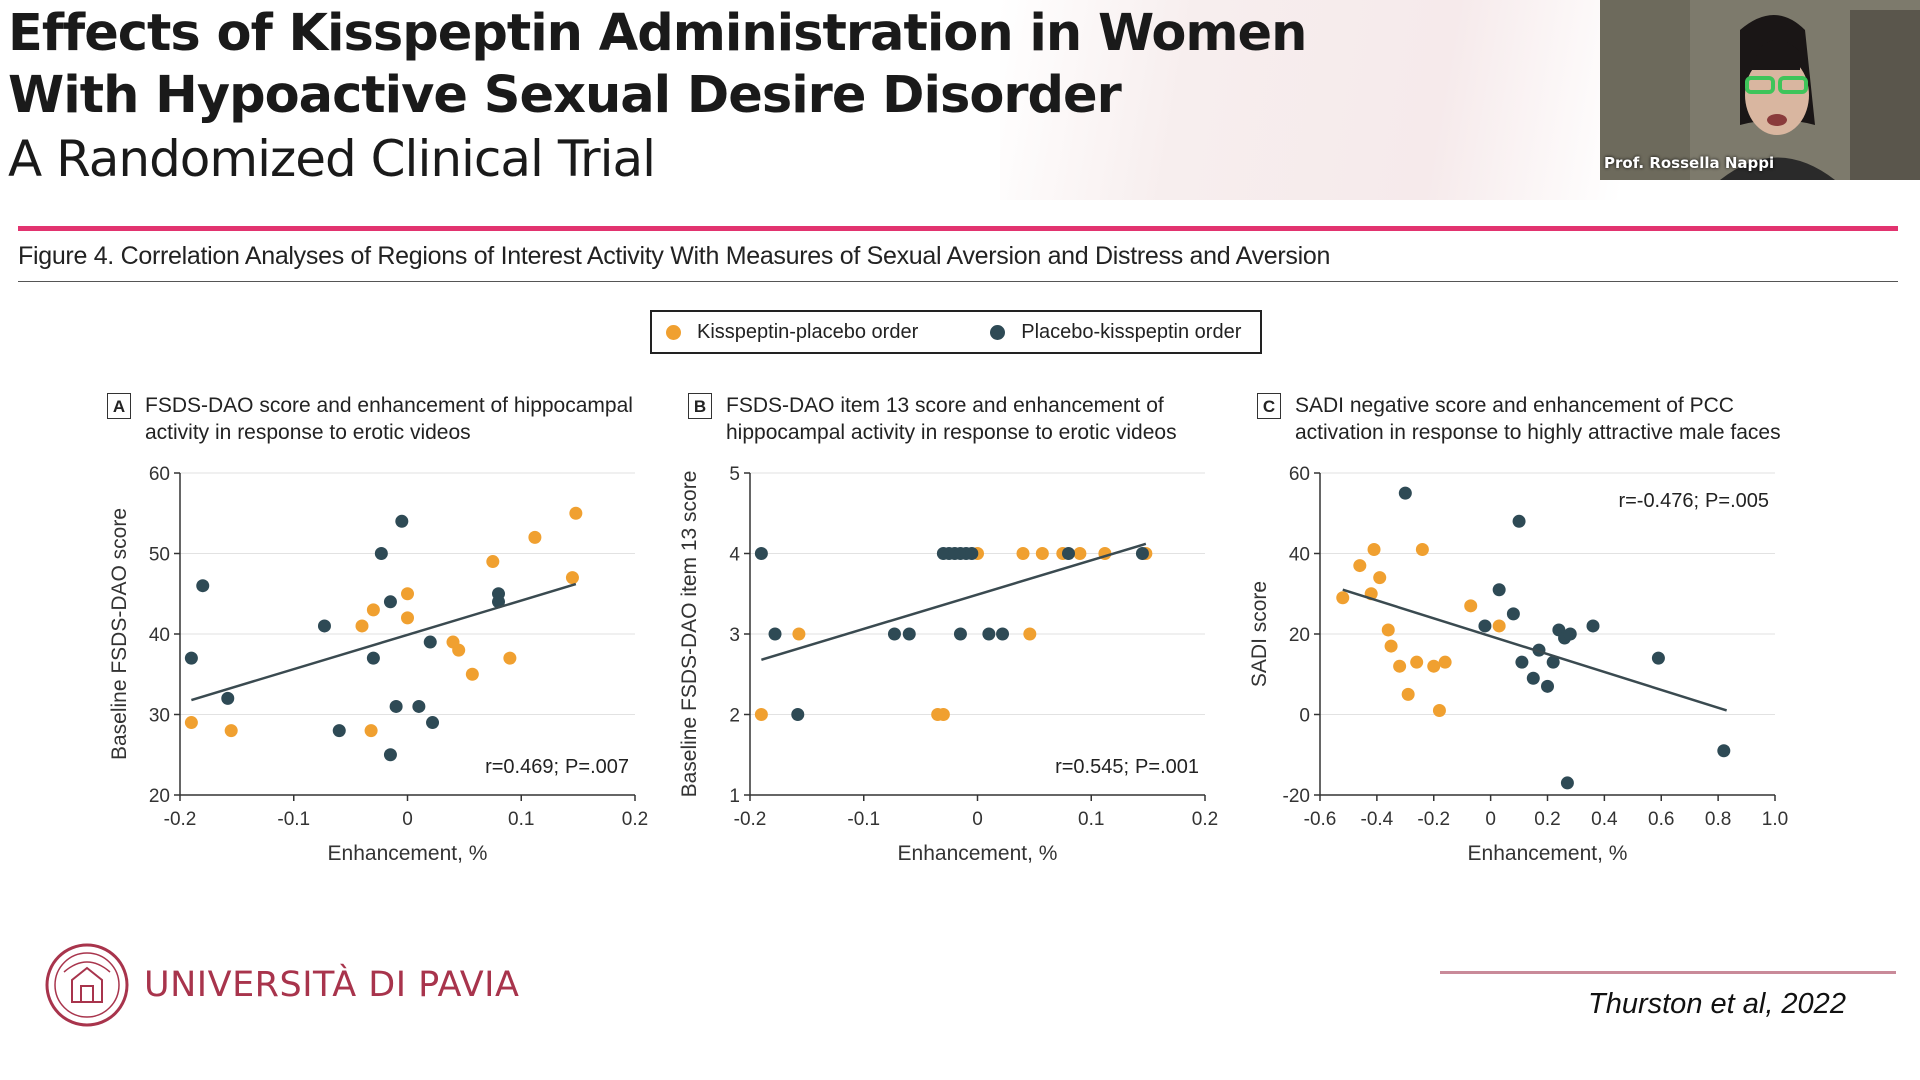 This screenshot has width=1920, height=1080. I want to click on chart-c-x-tick-label: 0, so click(1490, 819).